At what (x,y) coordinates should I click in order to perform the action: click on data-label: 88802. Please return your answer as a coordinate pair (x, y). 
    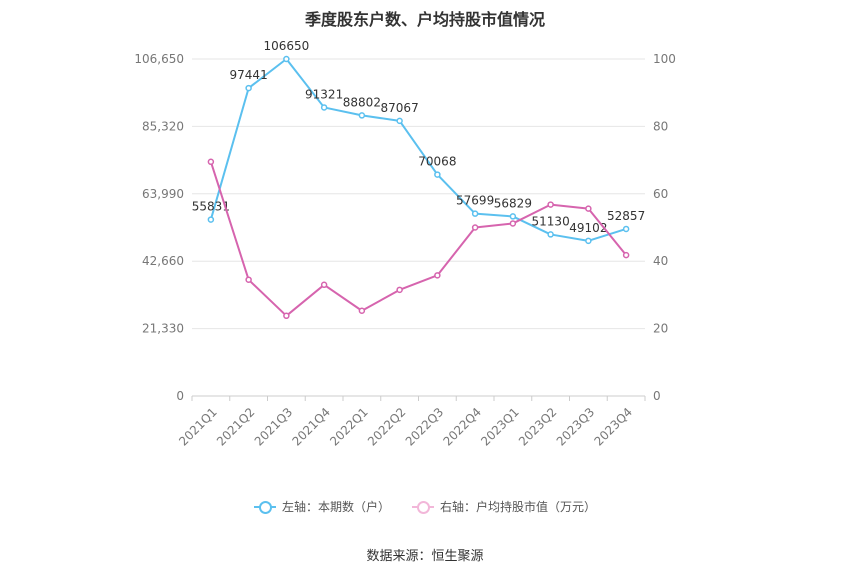
    Looking at the image, I should click on (362, 102).